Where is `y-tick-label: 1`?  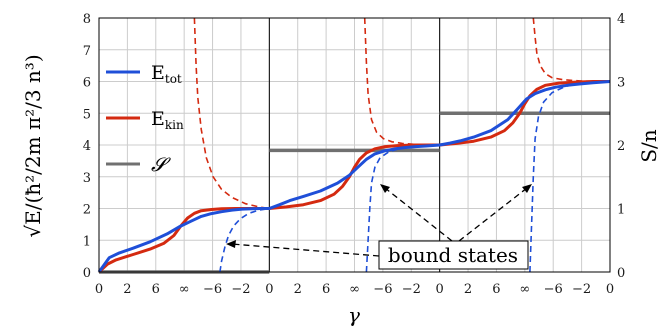 y-tick-label: 1 is located at coordinates (87, 241).